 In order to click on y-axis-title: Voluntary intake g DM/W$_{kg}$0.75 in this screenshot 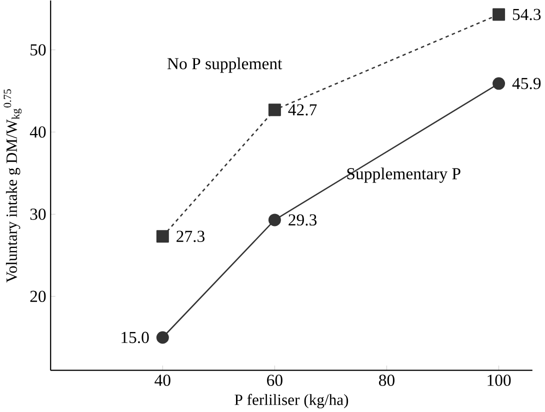, I will do `click(13, 186)`.